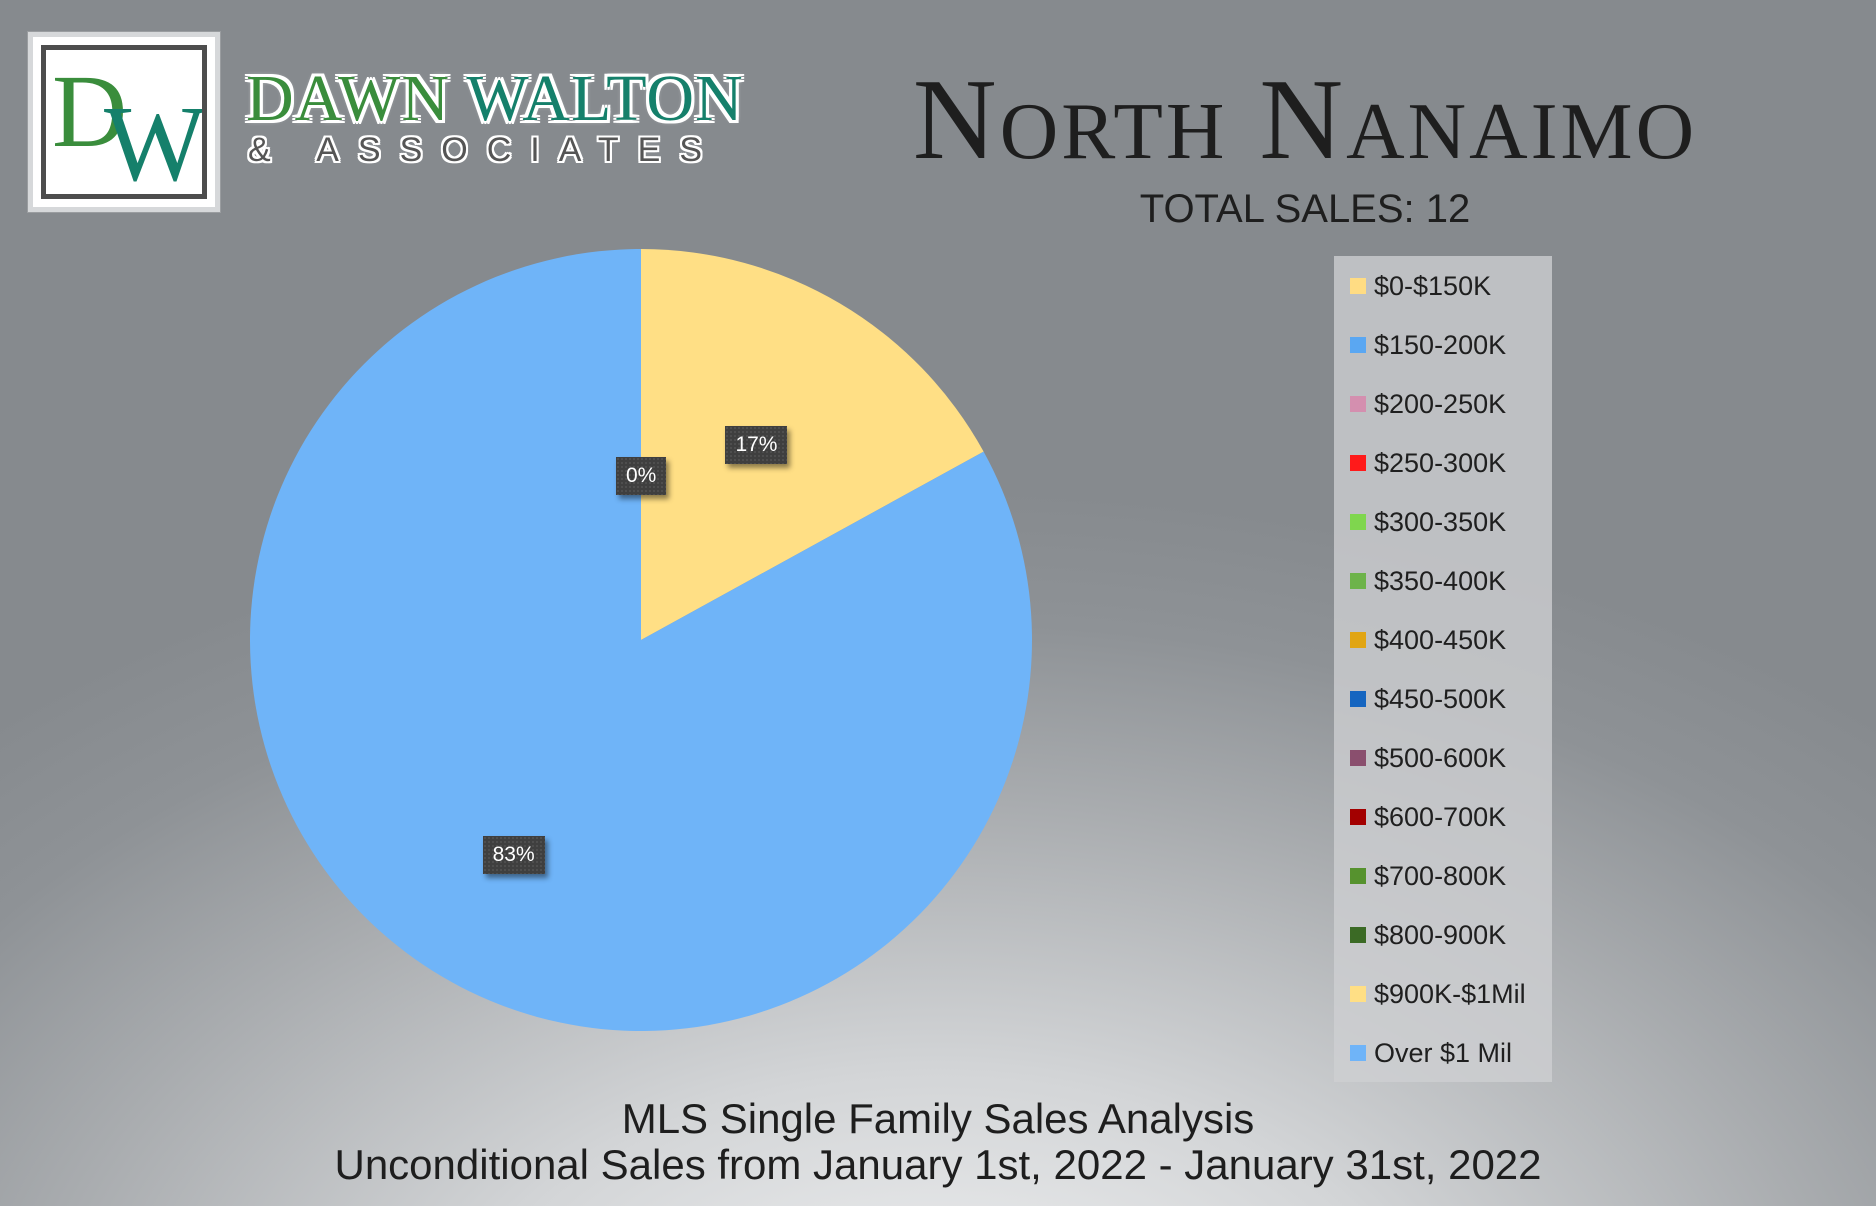 Image resolution: width=1876 pixels, height=1206 pixels. I want to click on legend-item-250-300k: $250-300K, so click(1450, 463).